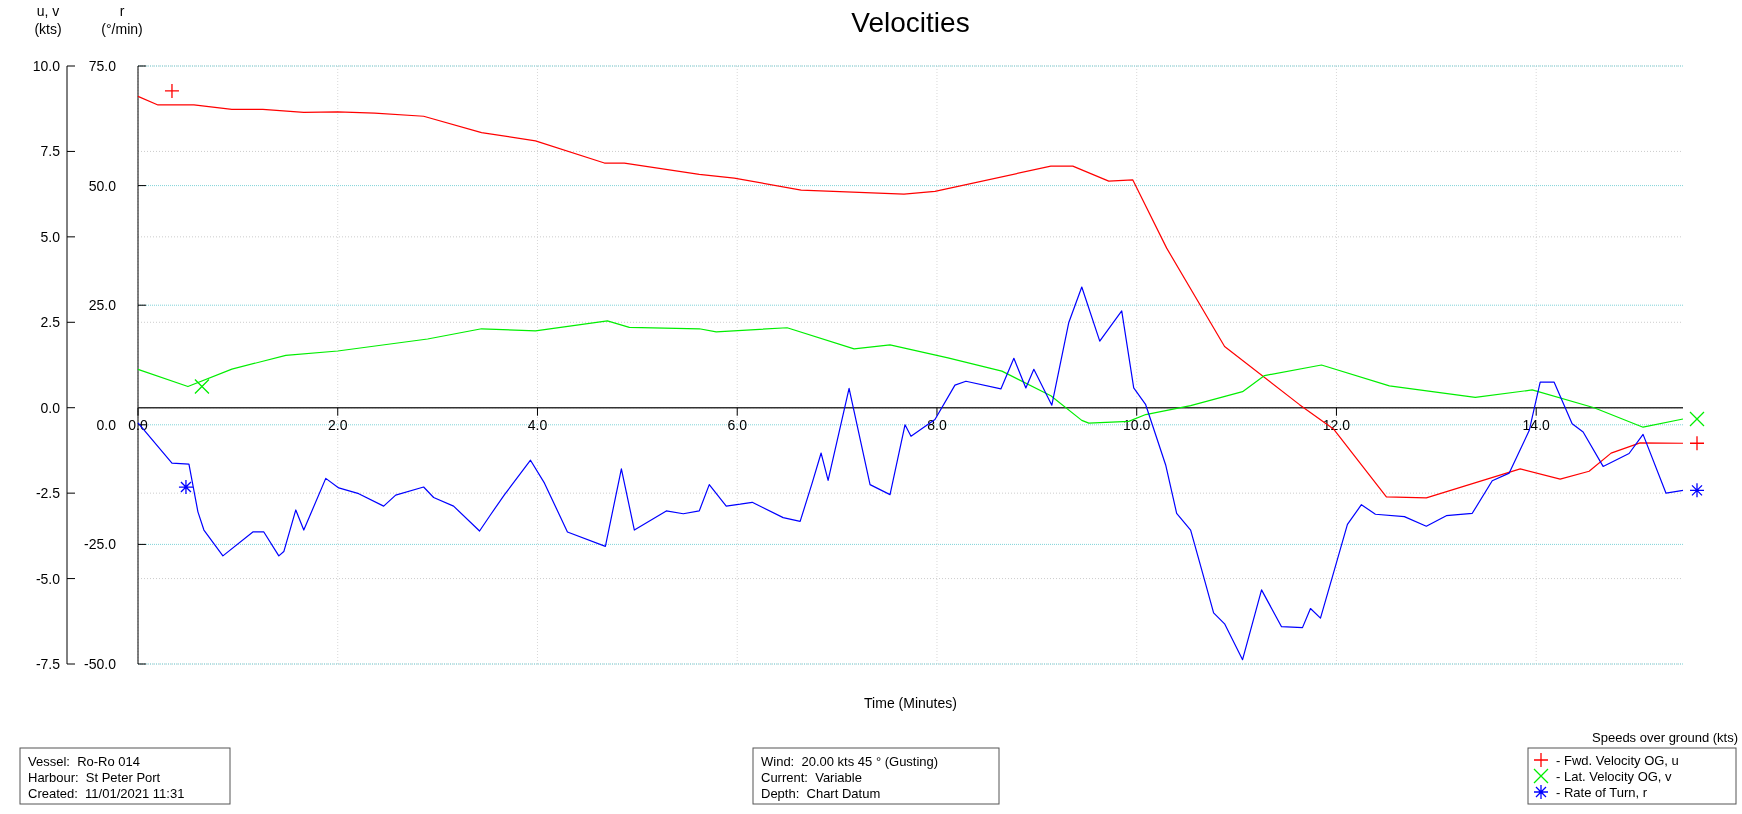 The height and width of the screenshot is (814, 1742). I want to click on text: Wind: 20.00 kts 45 ° (Gusting), so click(850, 761).